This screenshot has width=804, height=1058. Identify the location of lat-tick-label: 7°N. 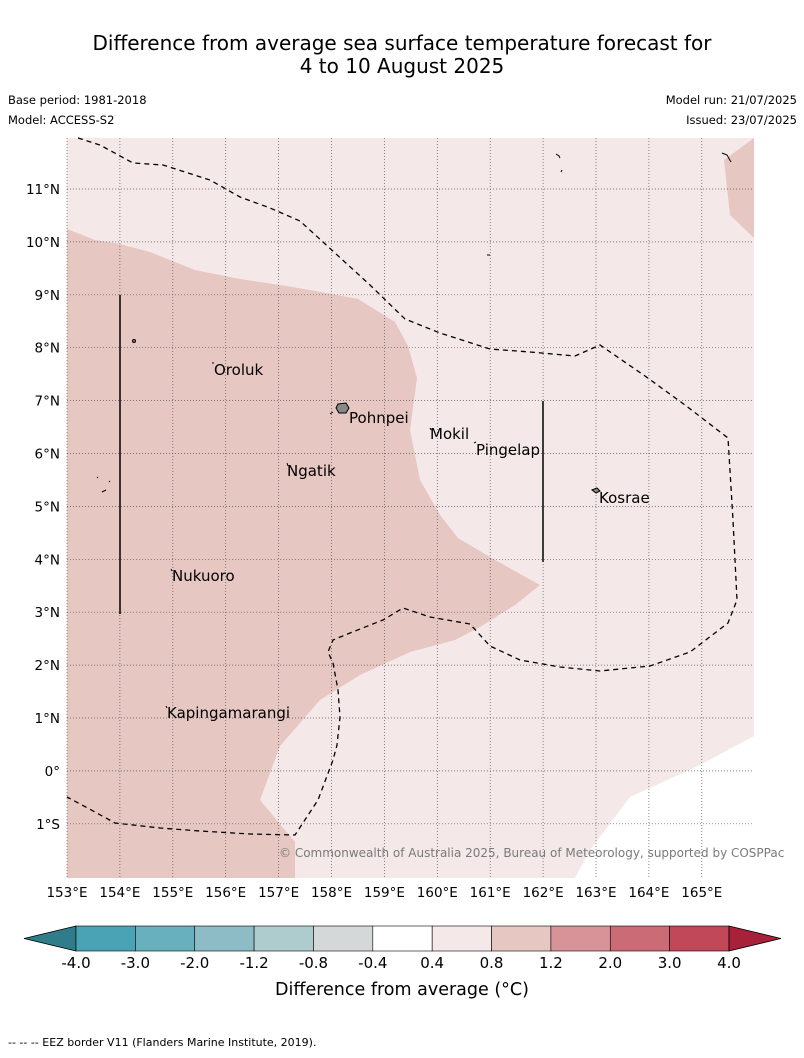
(47, 402).